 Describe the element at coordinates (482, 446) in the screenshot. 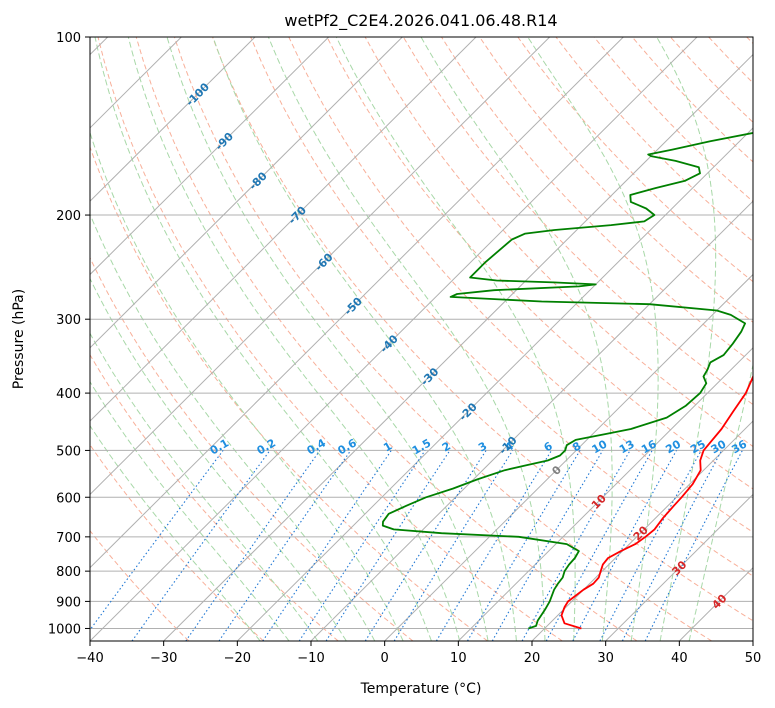

I see `mixing-ratio-label: 3` at that location.